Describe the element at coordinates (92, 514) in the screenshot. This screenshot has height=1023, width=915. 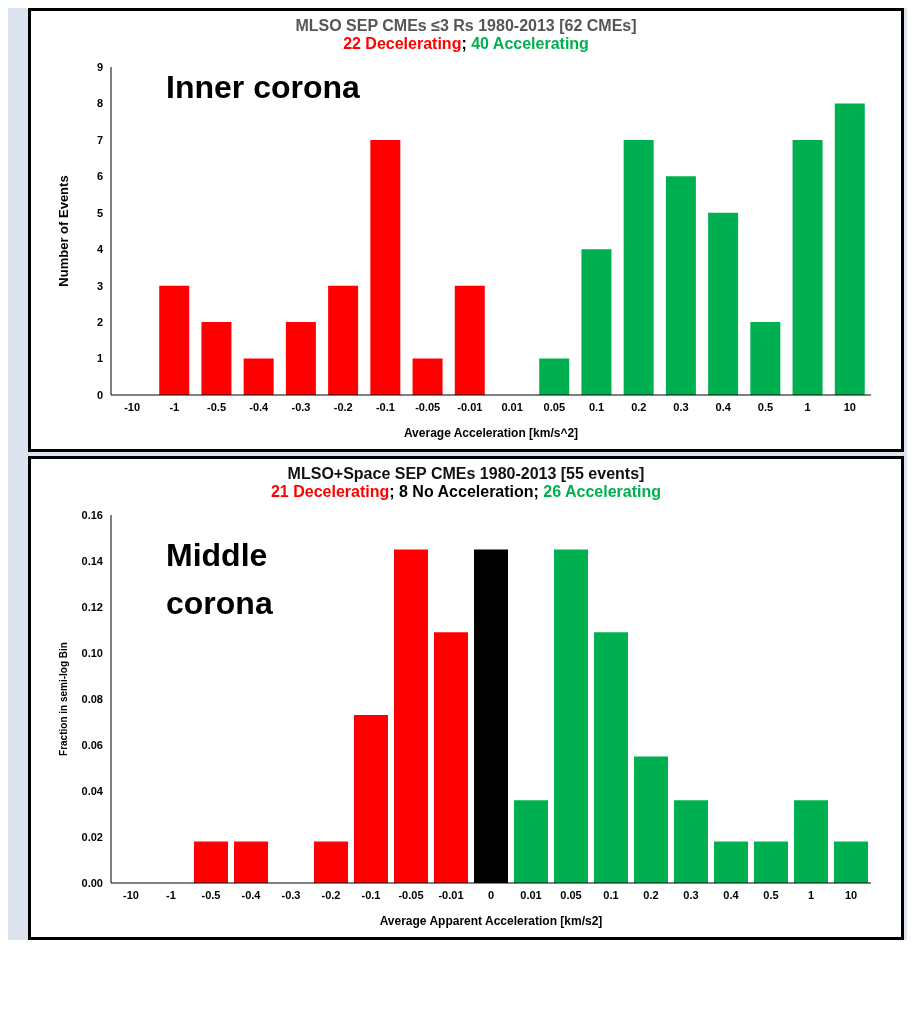
I see `y-tick-label: 0.16` at that location.